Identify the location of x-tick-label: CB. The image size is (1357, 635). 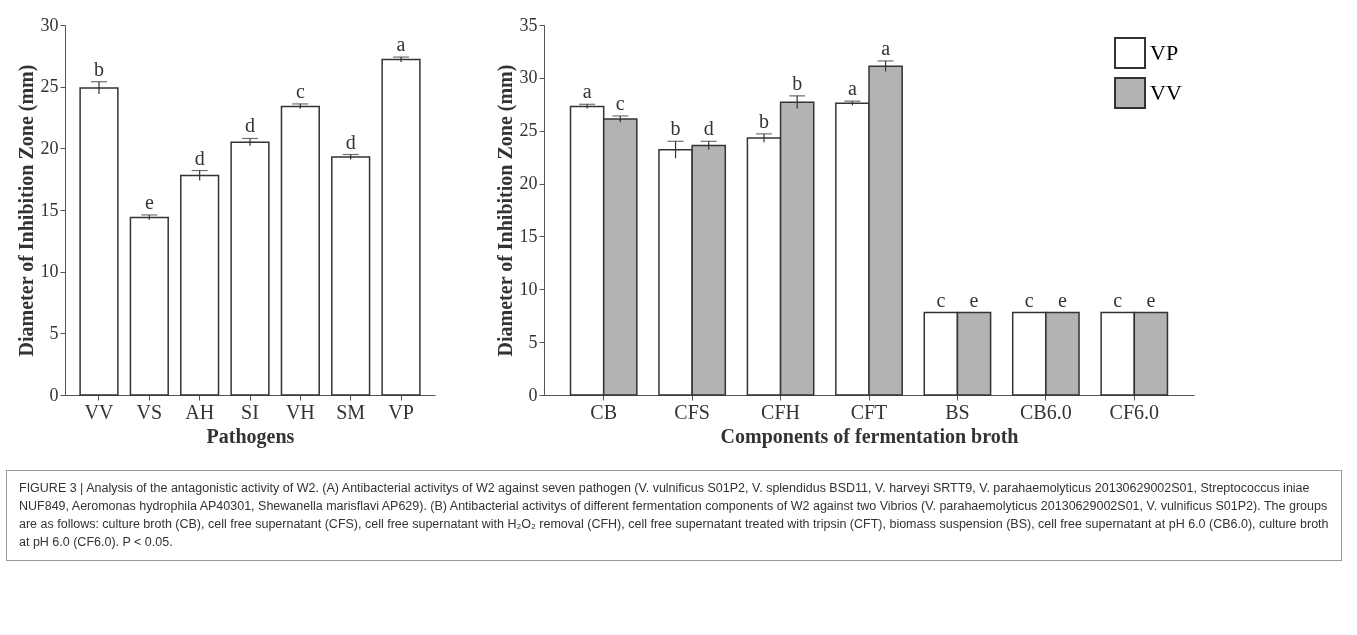
(604, 411).